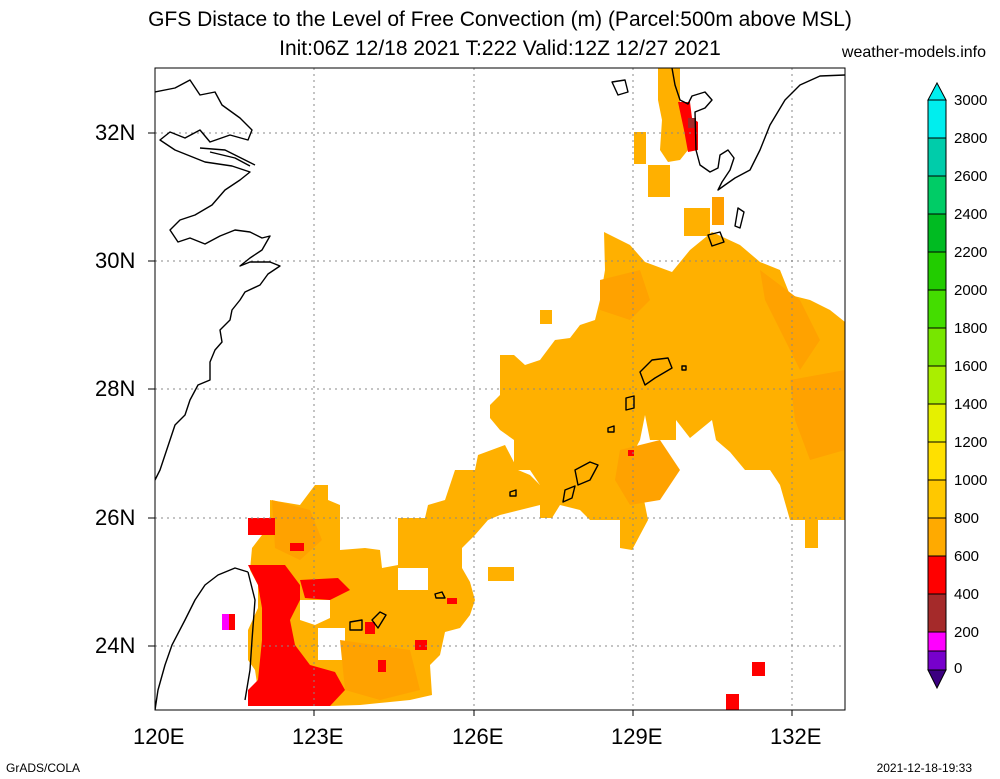  What do you see at coordinates (967, 556) in the screenshot?
I see `colorbar-label: 600` at bounding box center [967, 556].